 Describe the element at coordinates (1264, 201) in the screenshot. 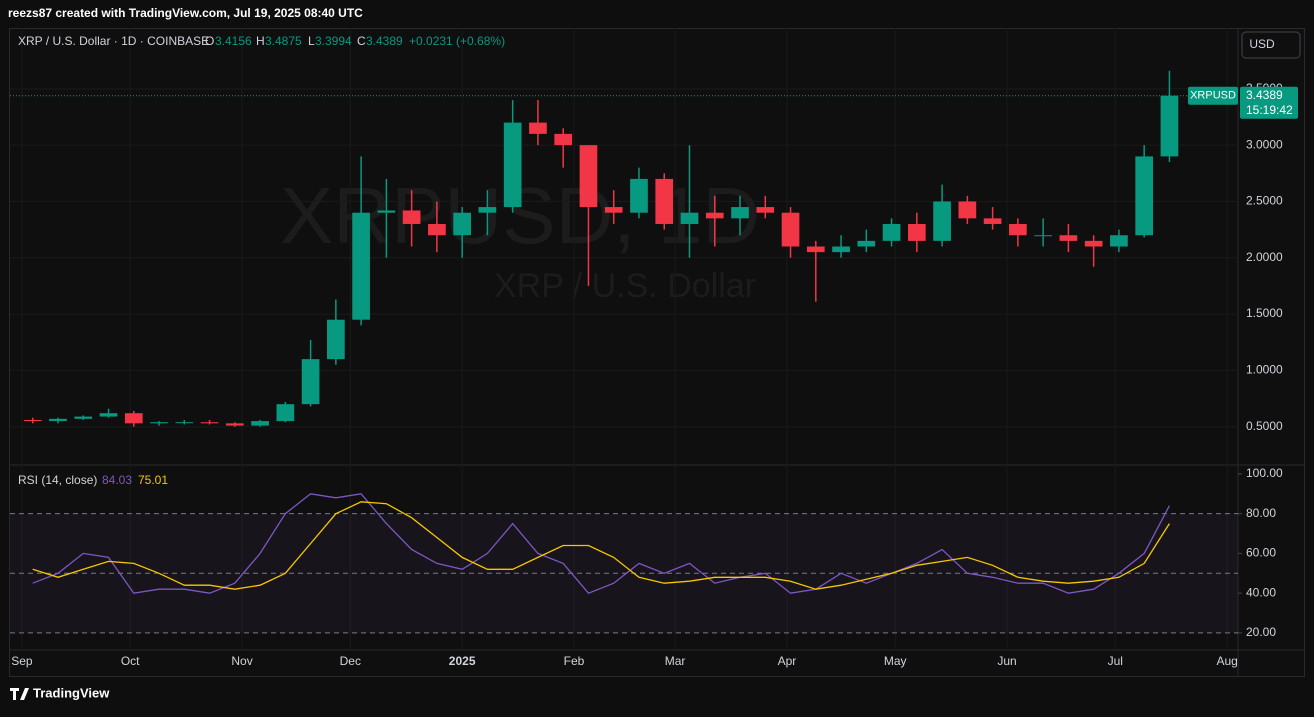

I see `y-tick-label: 2.5000` at that location.